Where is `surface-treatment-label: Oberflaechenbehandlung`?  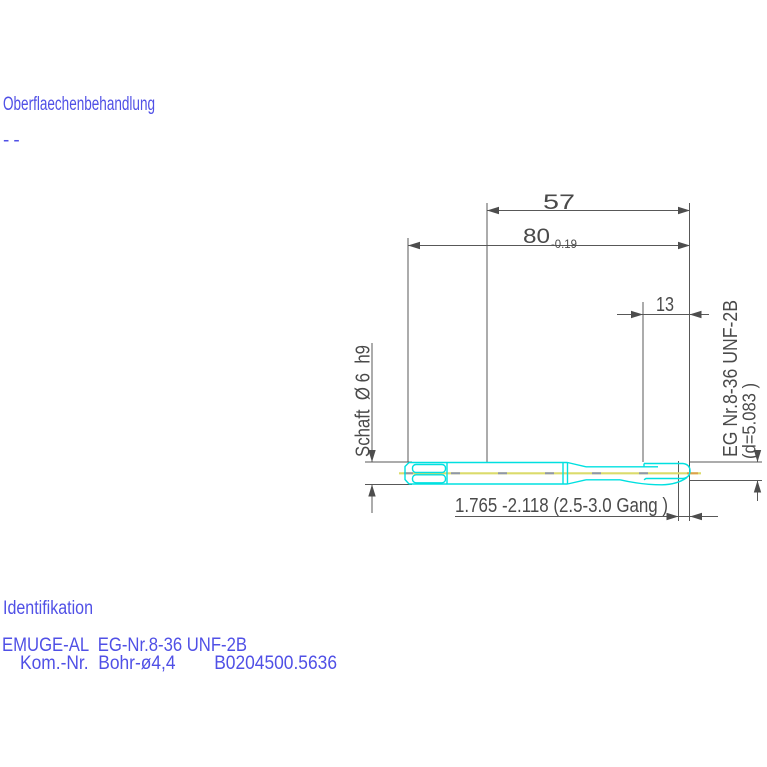 surface-treatment-label: Oberflaechenbehandlung is located at coordinates (79, 104).